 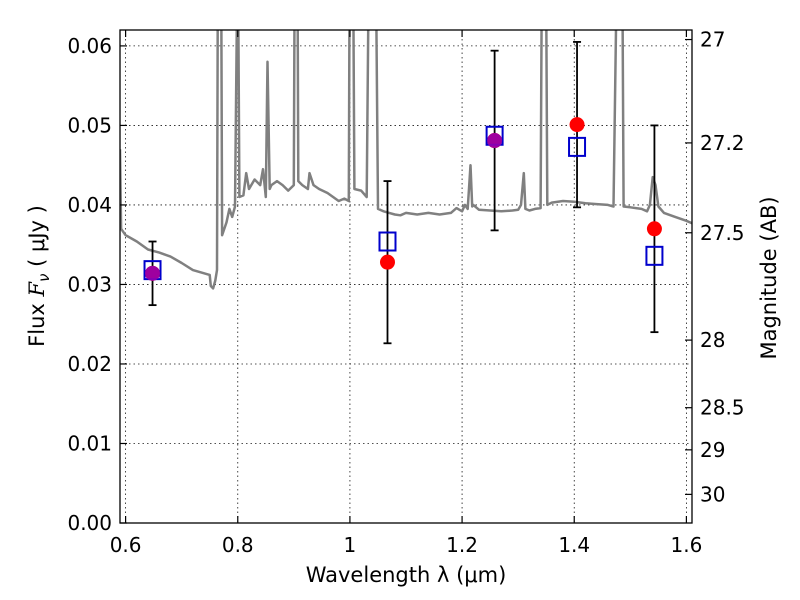 I want to click on x-tick-label: 0.8, so click(x=238, y=545).